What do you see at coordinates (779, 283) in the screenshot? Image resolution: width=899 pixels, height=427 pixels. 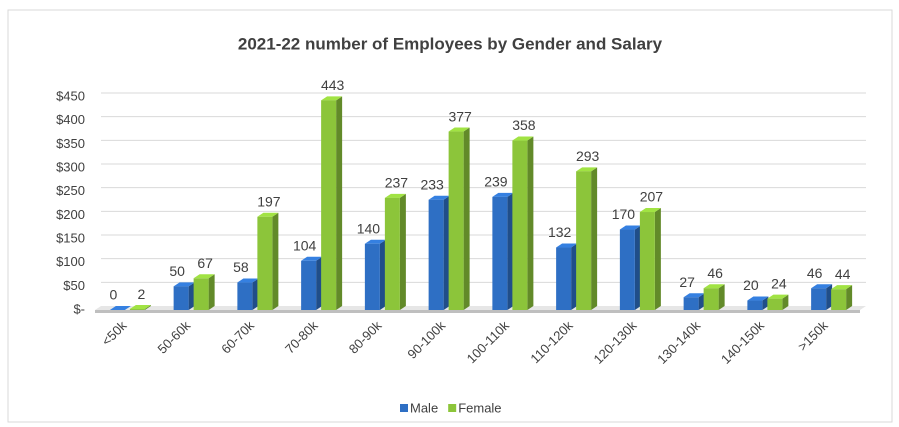 I see `data-label: 24` at bounding box center [779, 283].